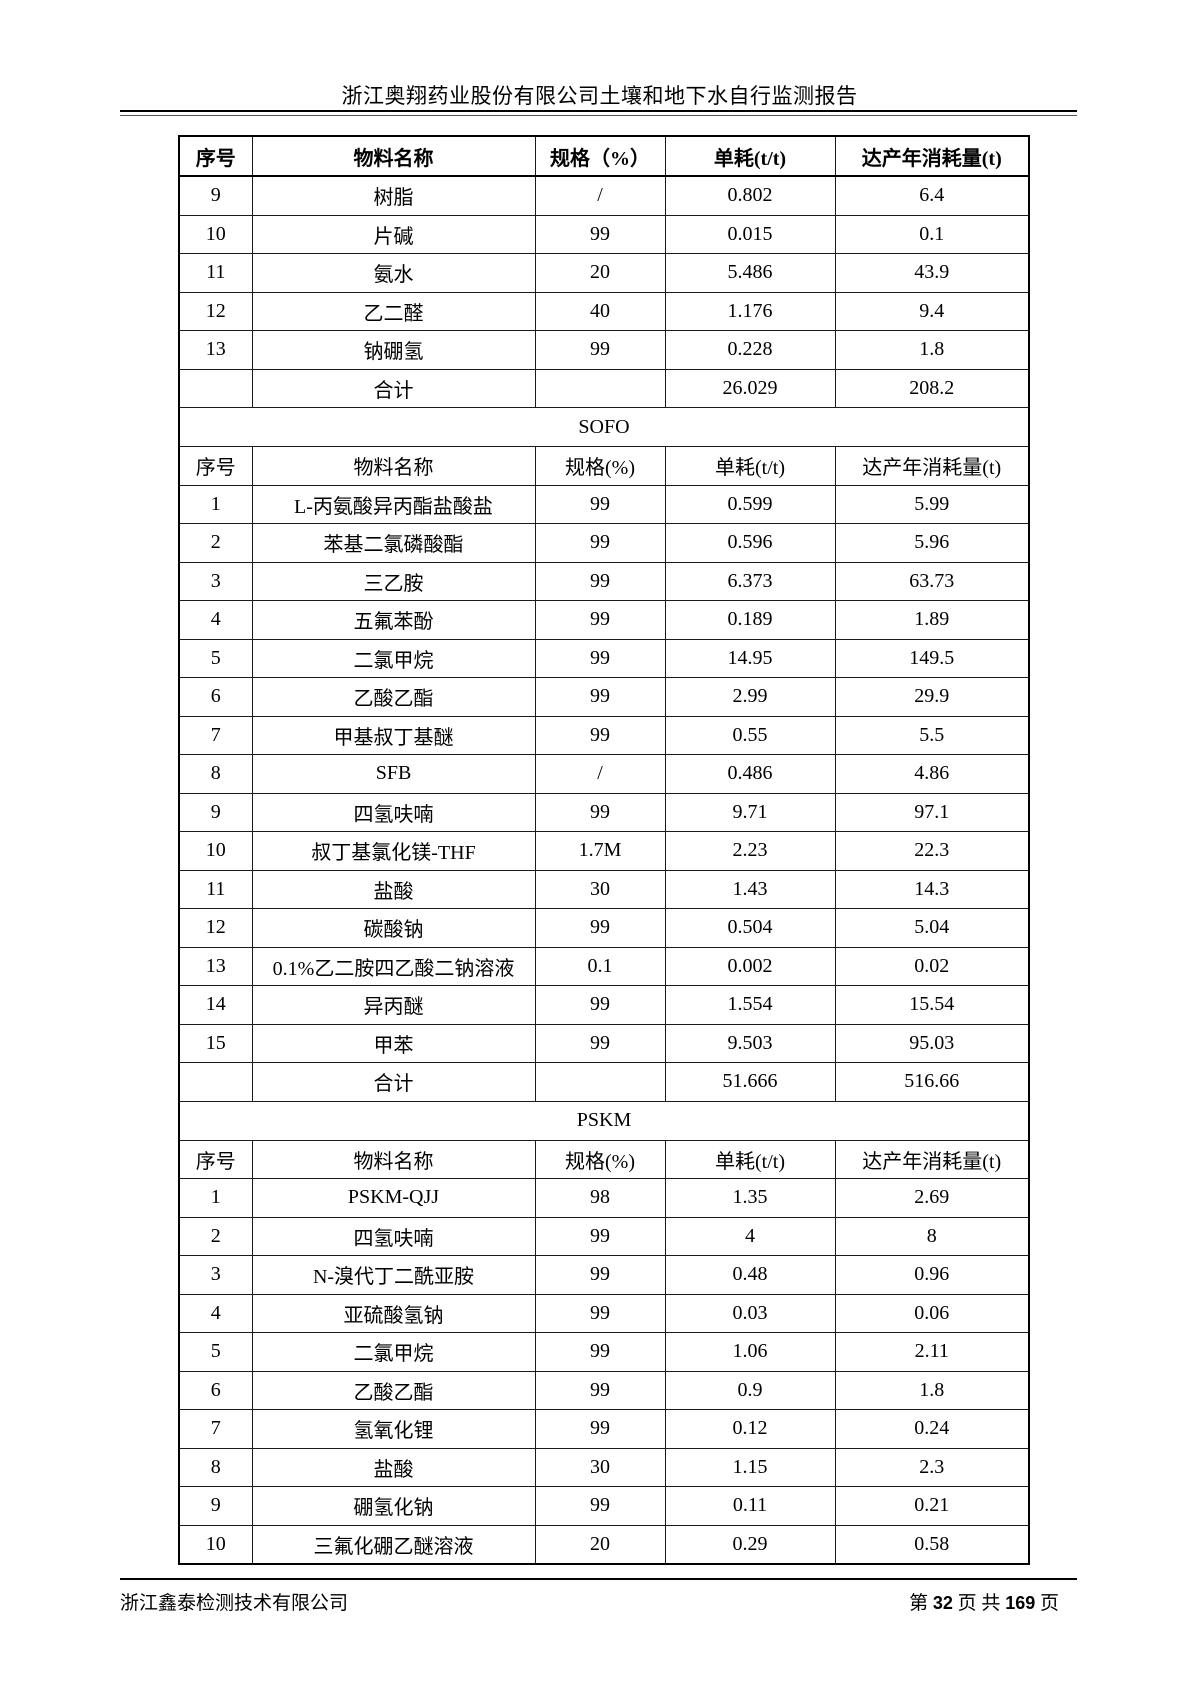 This screenshot has width=1199, height=1696. I want to click on table-cell: 0.58, so click(932, 1544).